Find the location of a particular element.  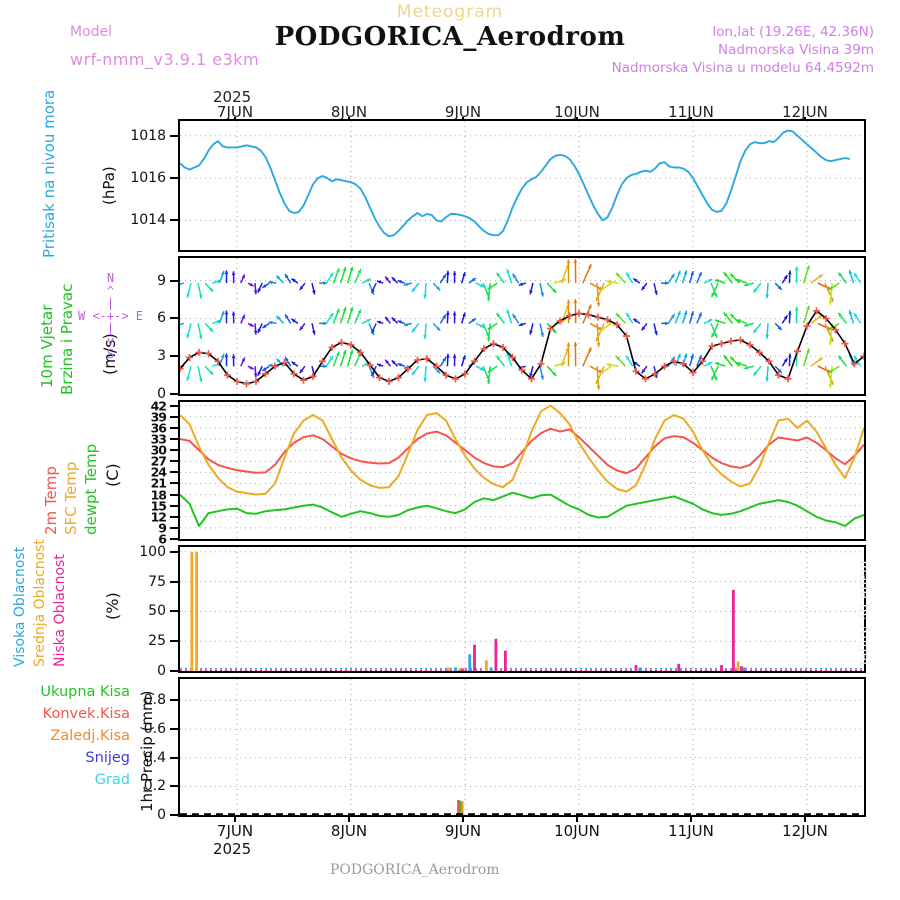

y-tick-label: 50 is located at coordinates (157, 611).